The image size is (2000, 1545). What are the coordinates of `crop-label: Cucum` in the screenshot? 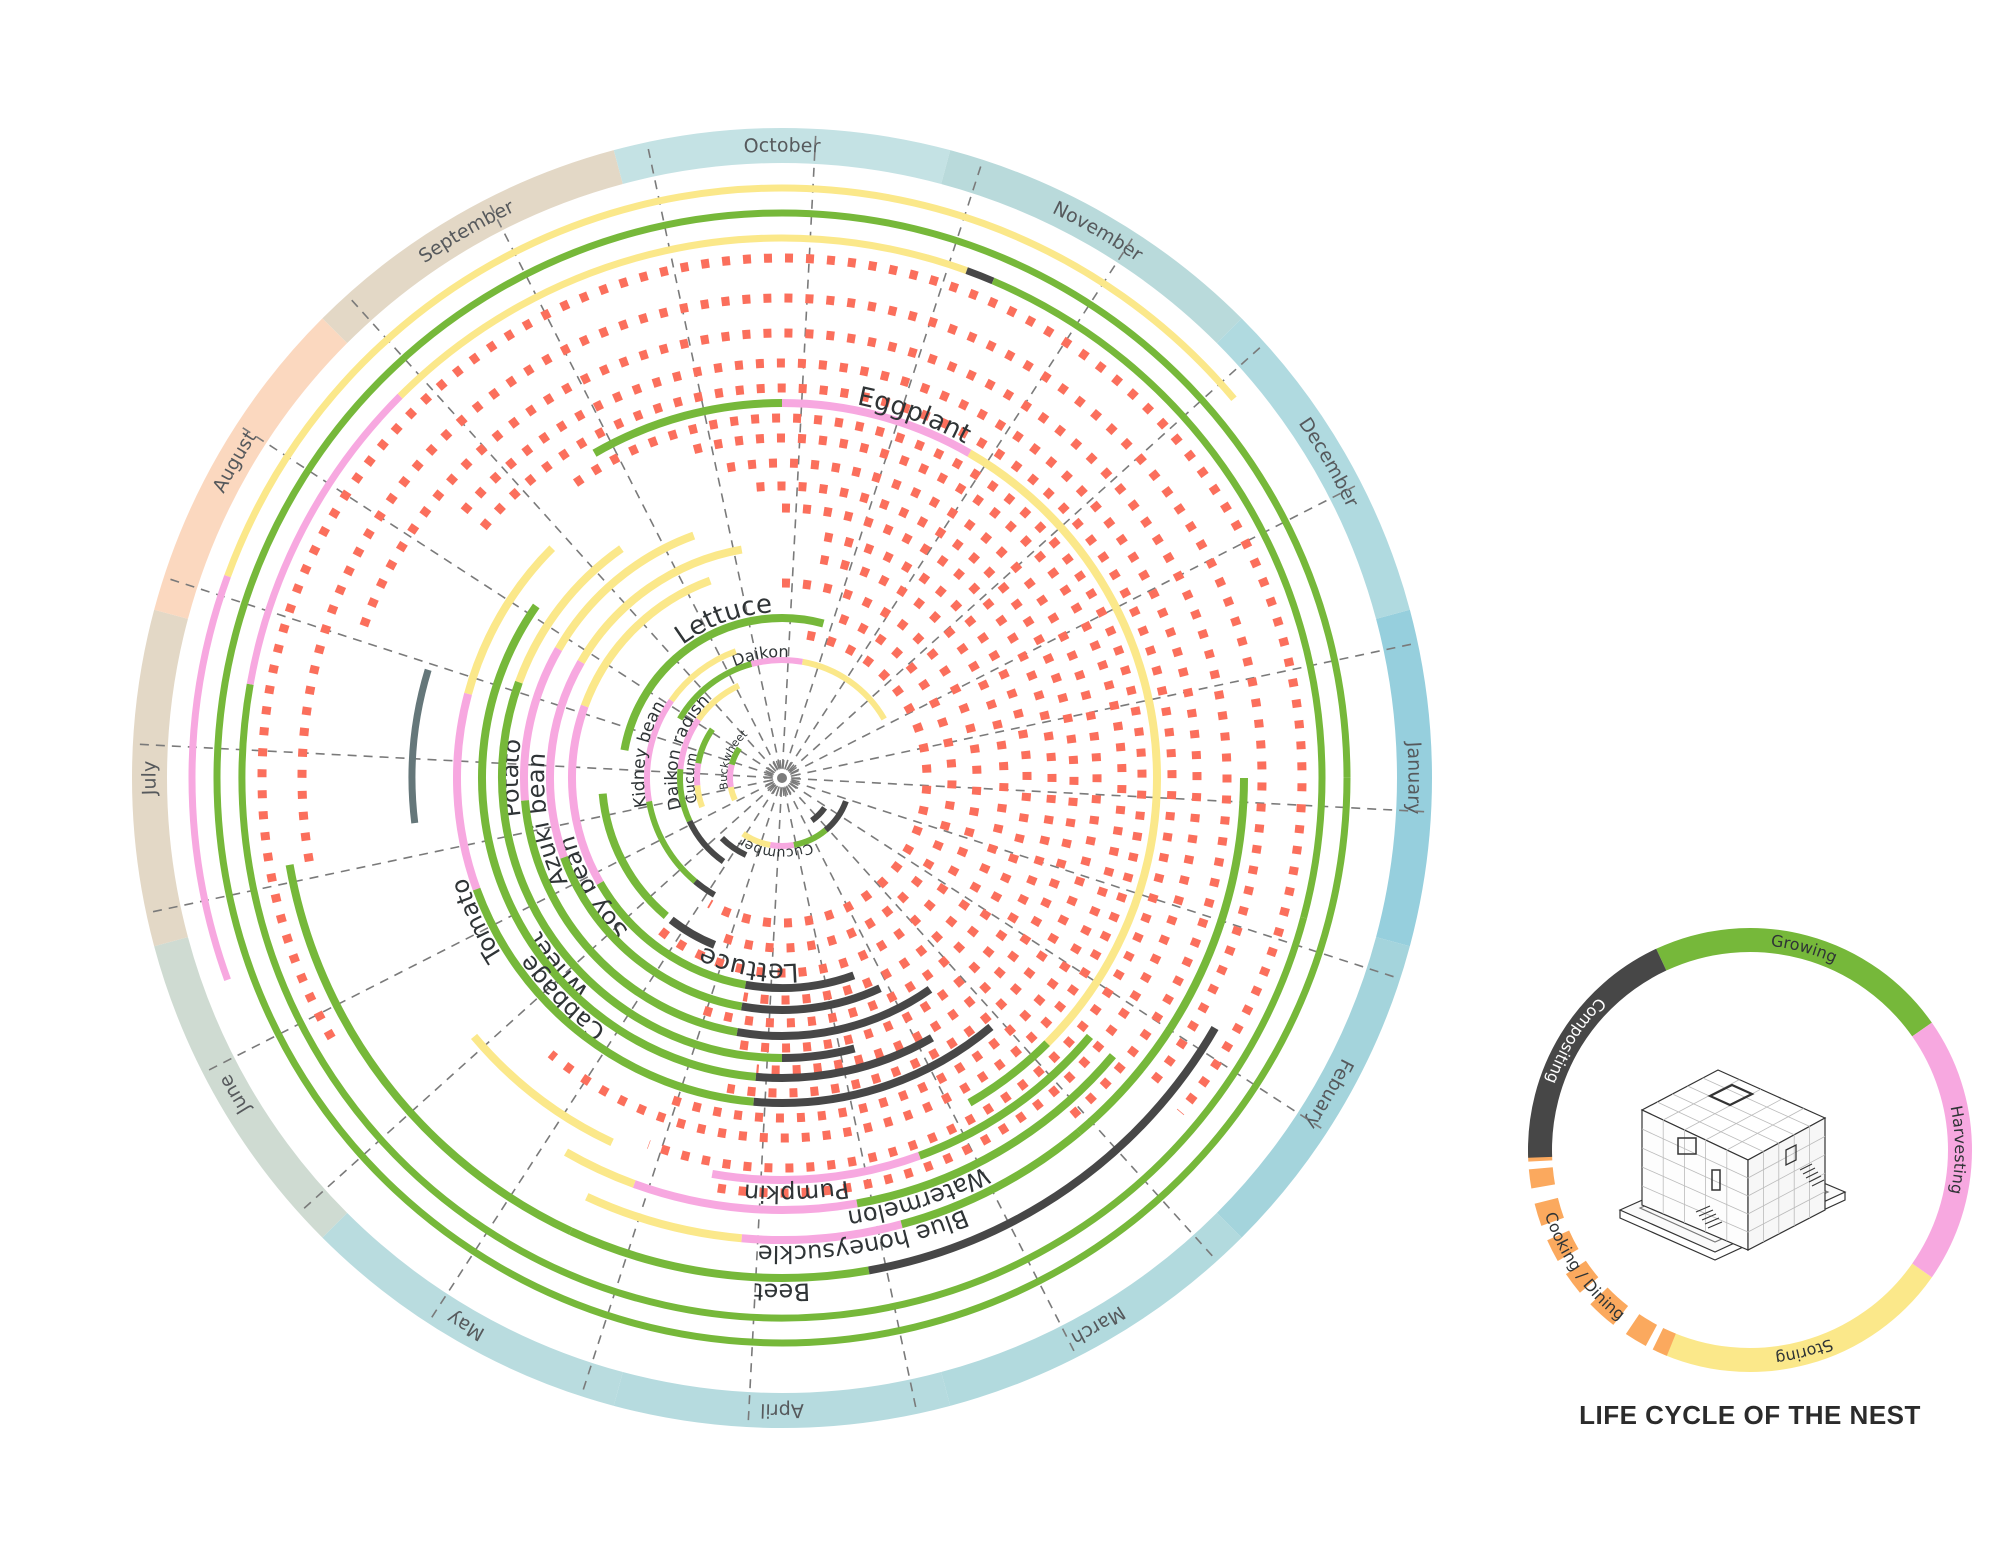 It's located at (691, 777).